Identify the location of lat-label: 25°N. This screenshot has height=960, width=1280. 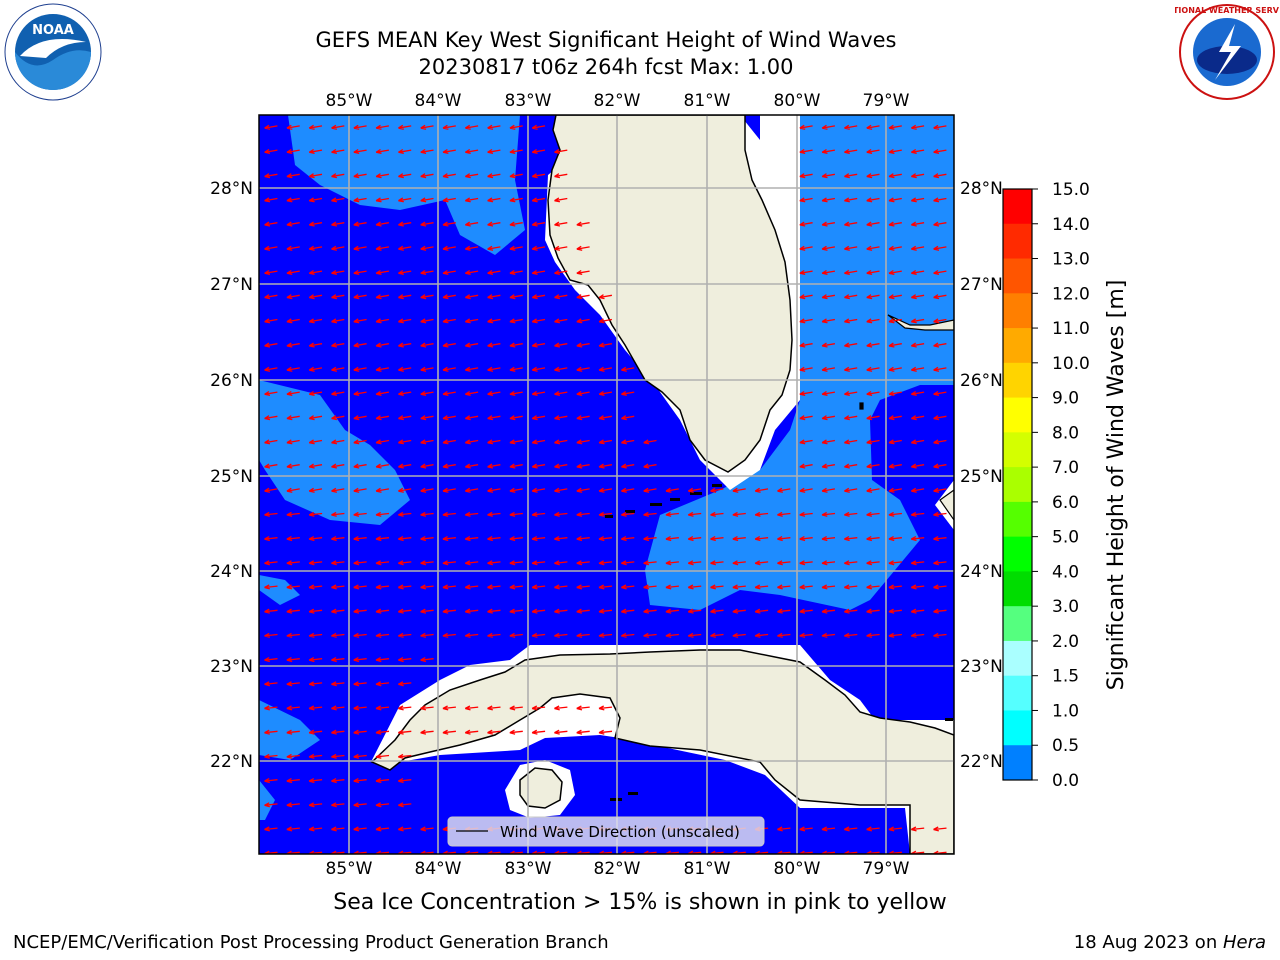
(231, 477).